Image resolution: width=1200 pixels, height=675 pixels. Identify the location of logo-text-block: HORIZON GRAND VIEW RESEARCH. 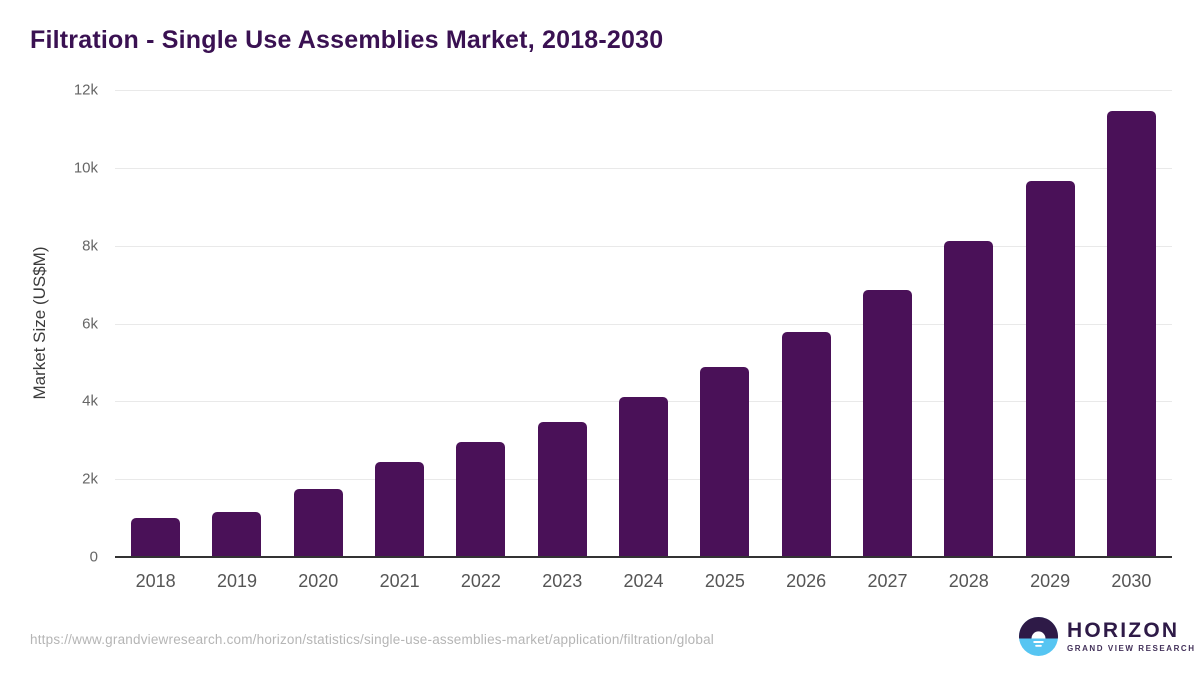
(1131, 636).